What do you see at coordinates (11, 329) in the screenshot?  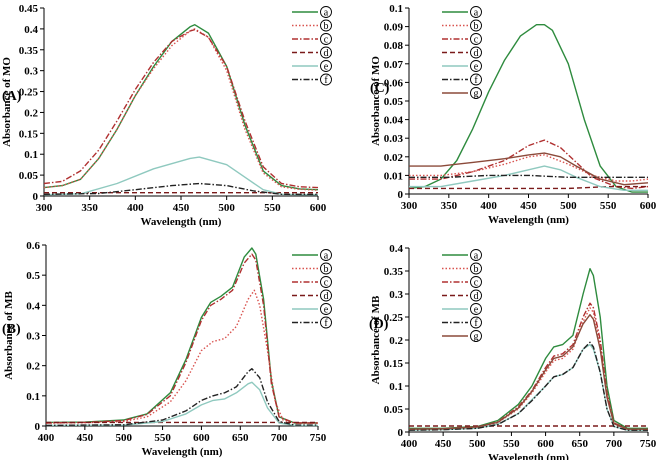 I see `panel-label: (B)` at bounding box center [11, 329].